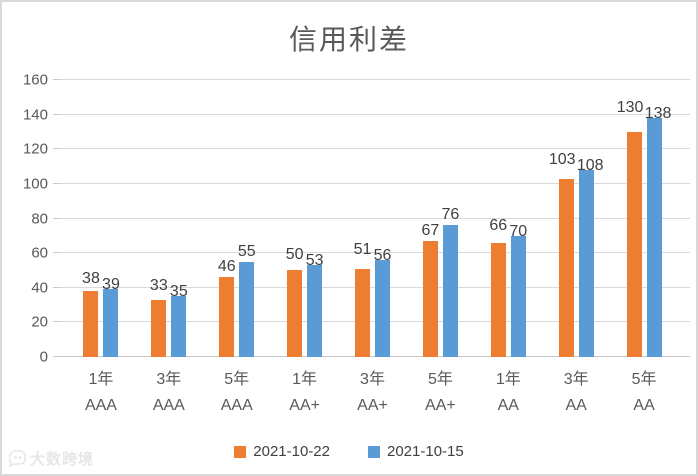 This screenshot has width=698, height=476. What do you see at coordinates (590, 166) in the screenshot?
I see `bar-value-label: 108` at bounding box center [590, 166].